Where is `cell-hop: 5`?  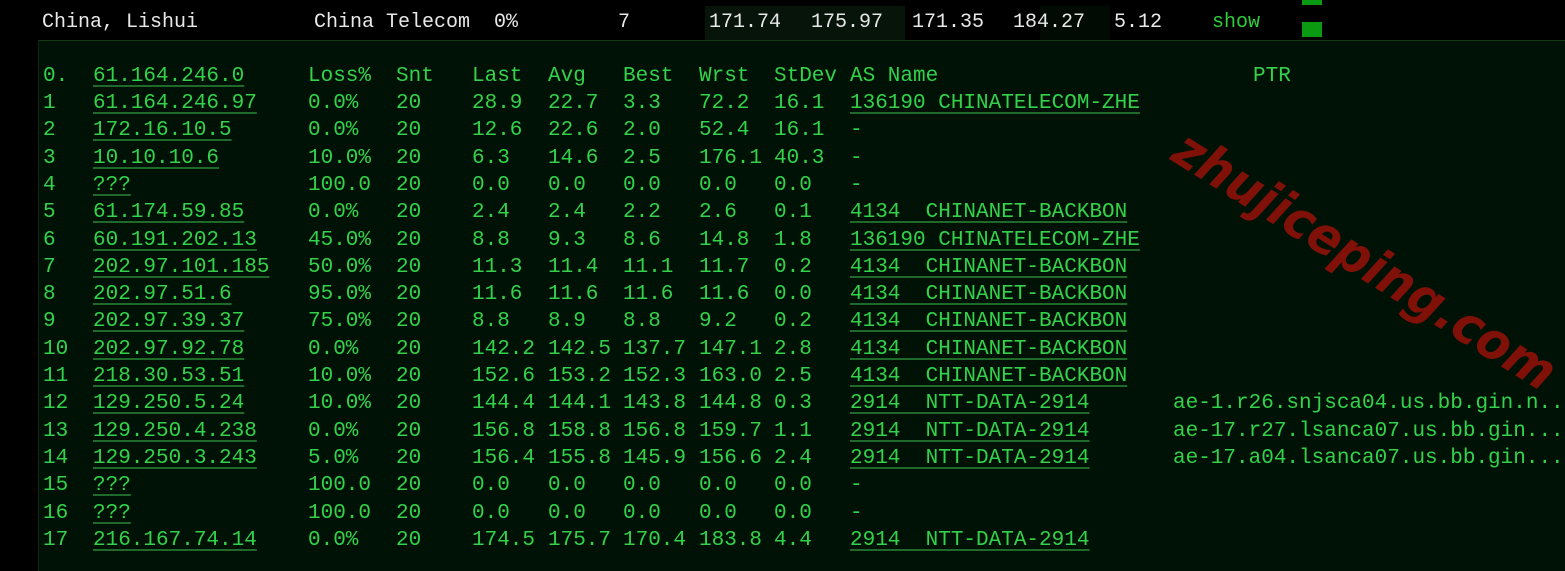
cell-hop: 5 is located at coordinates (49, 213).